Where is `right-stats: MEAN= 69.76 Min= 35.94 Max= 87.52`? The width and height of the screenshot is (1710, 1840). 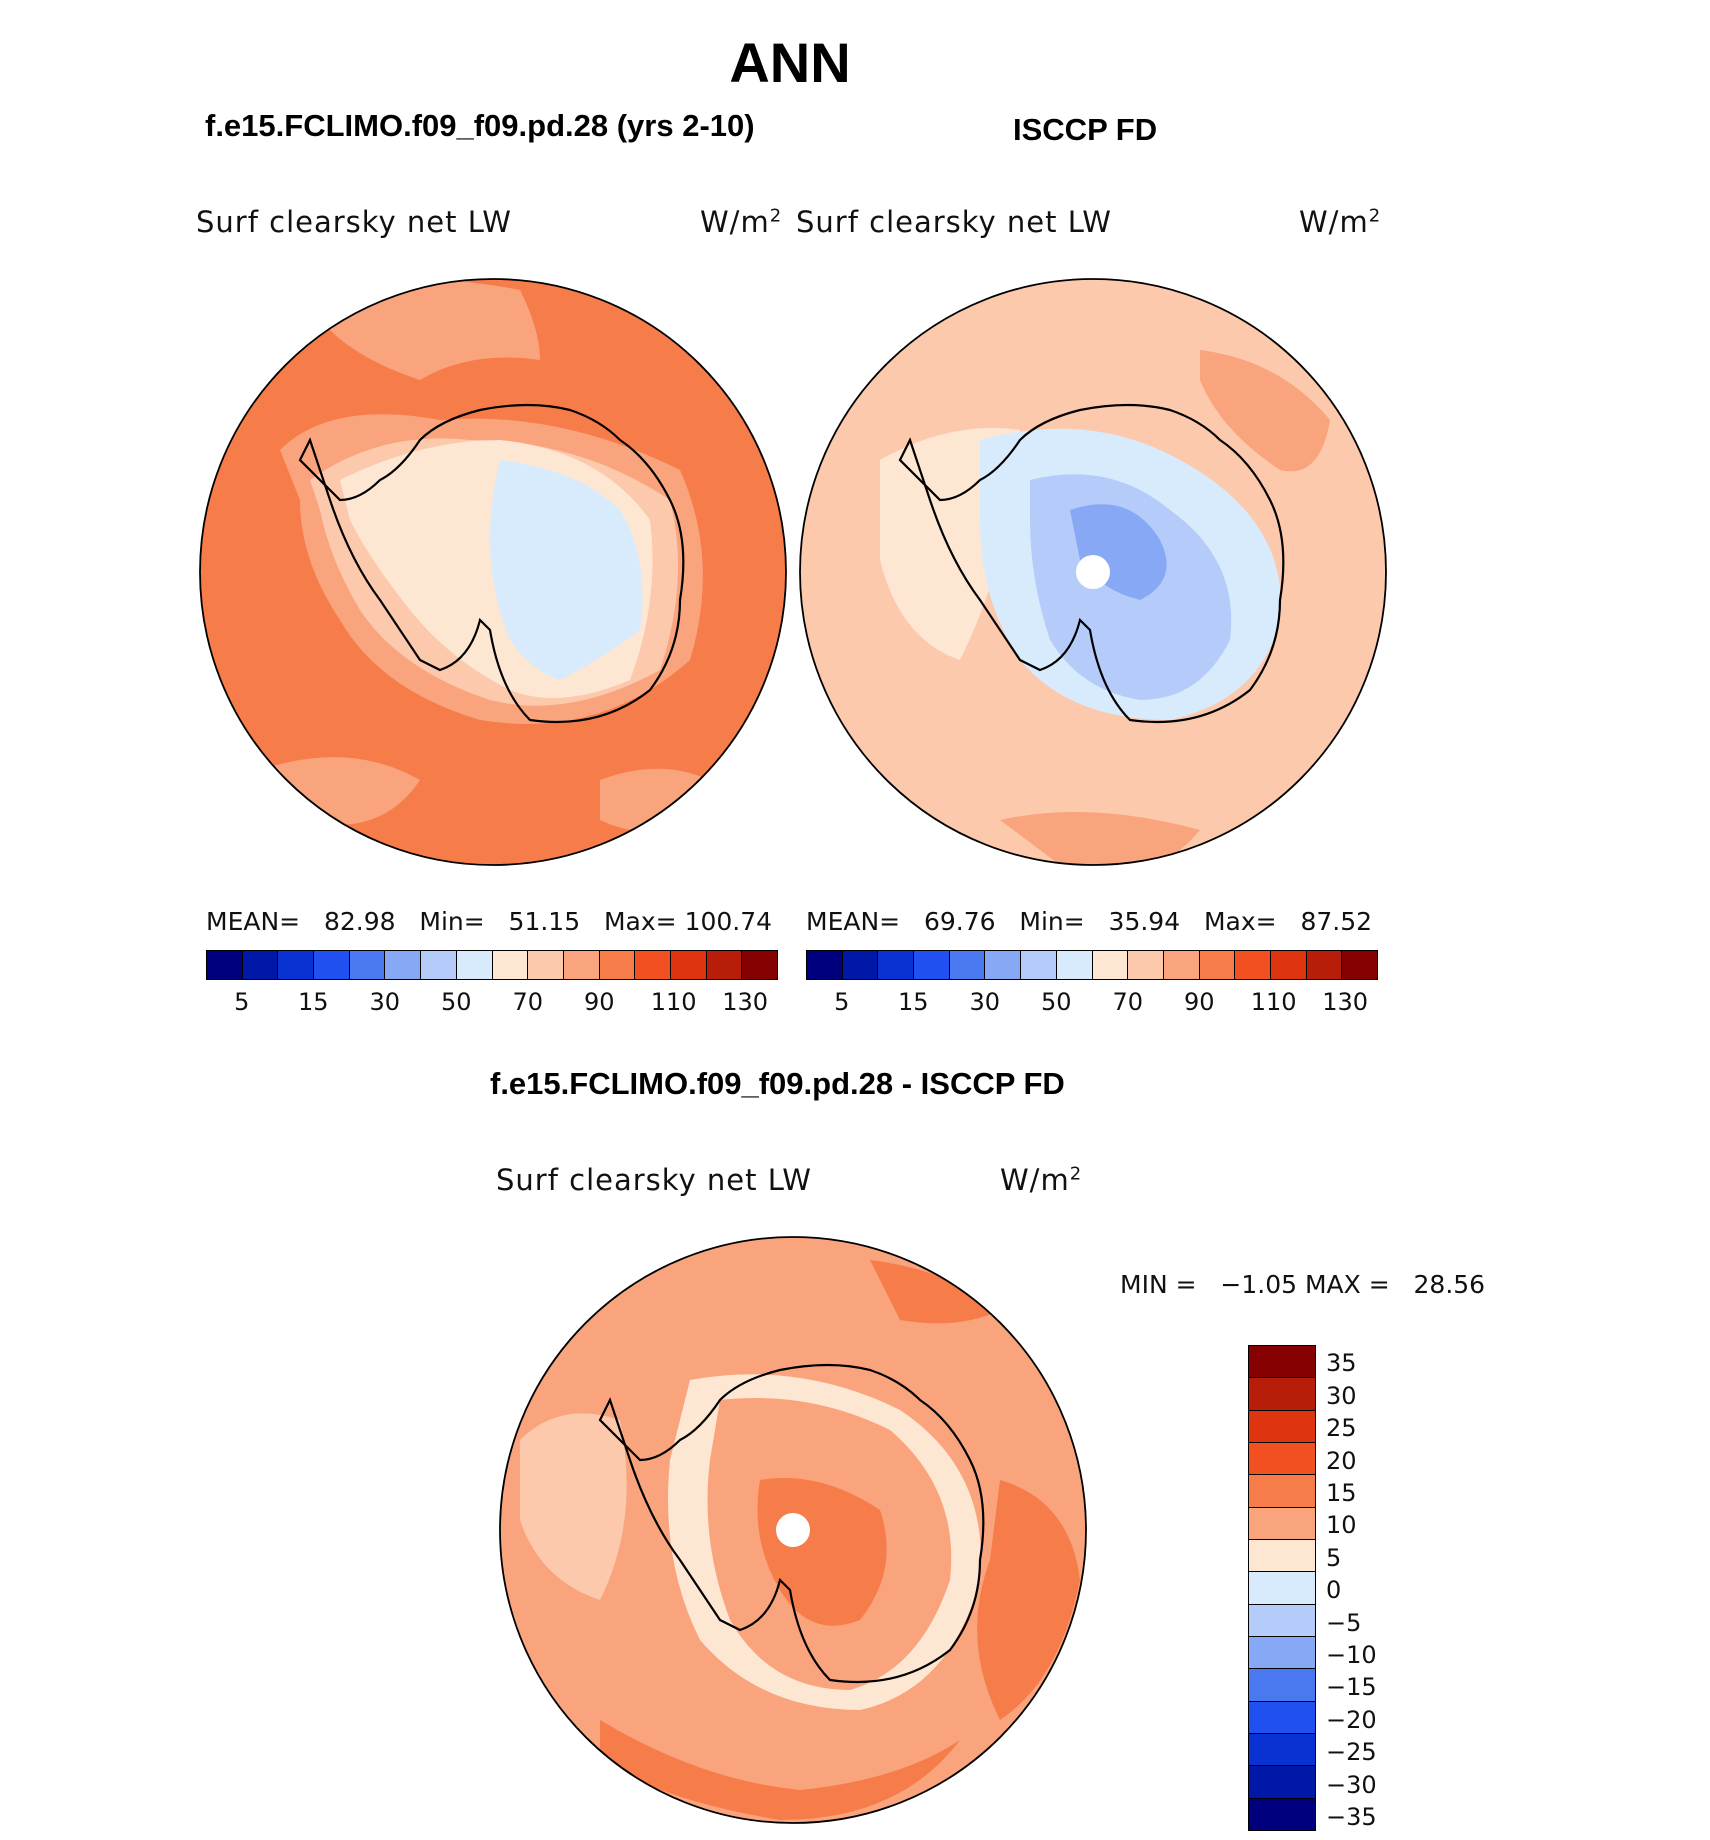 right-stats: MEAN= 69.76 Min= 35.94 Max= 87.52 is located at coordinates (1089, 921).